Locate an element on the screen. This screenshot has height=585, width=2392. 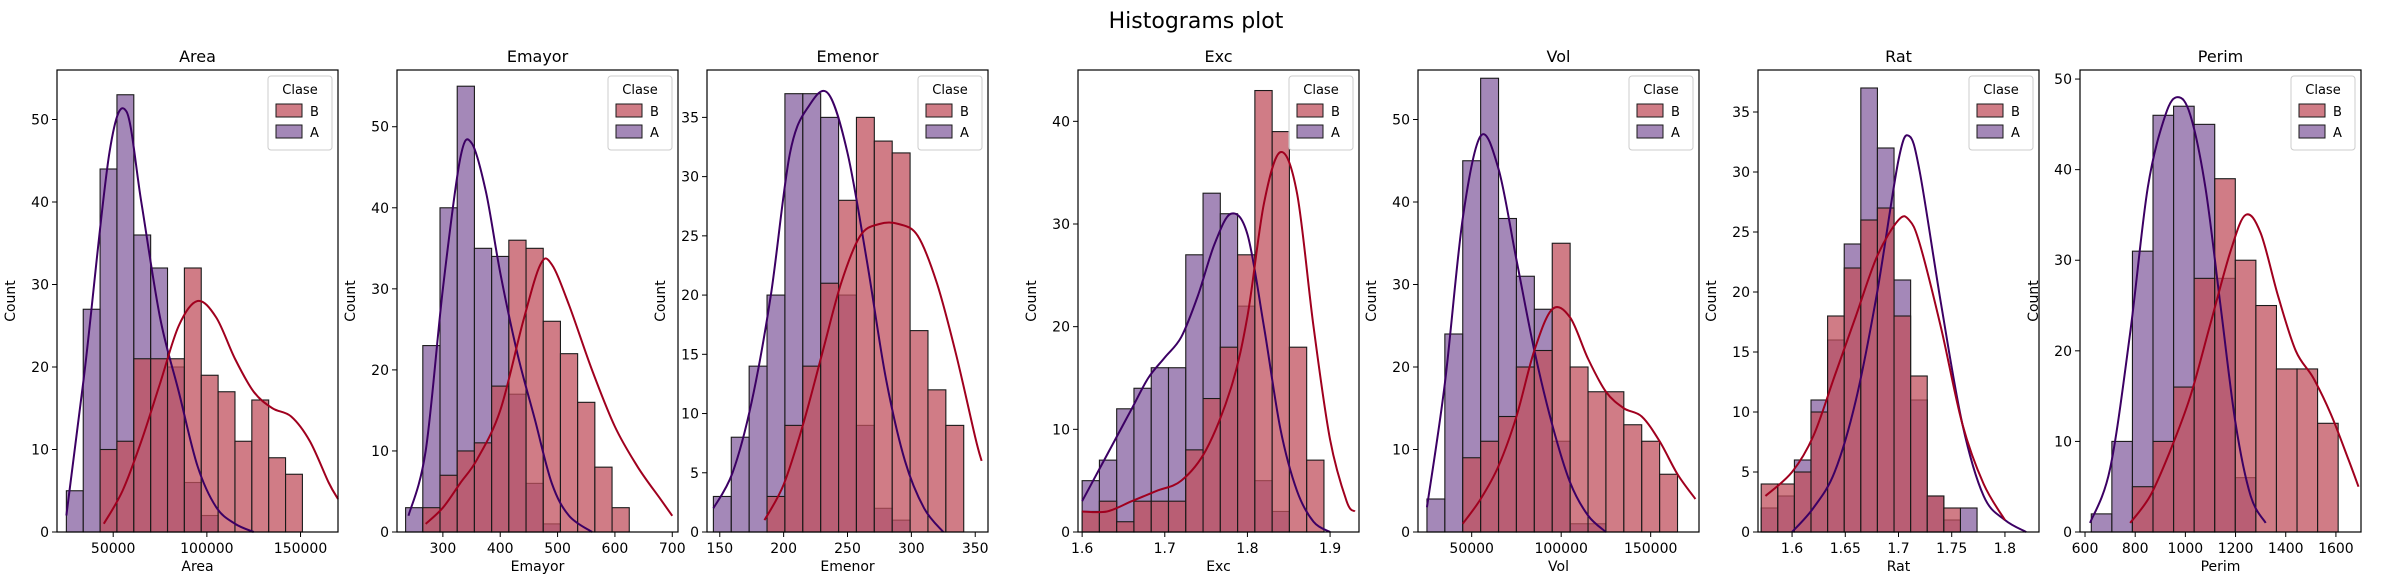
y-tick-label: 35 is located at coordinates (690, 118).